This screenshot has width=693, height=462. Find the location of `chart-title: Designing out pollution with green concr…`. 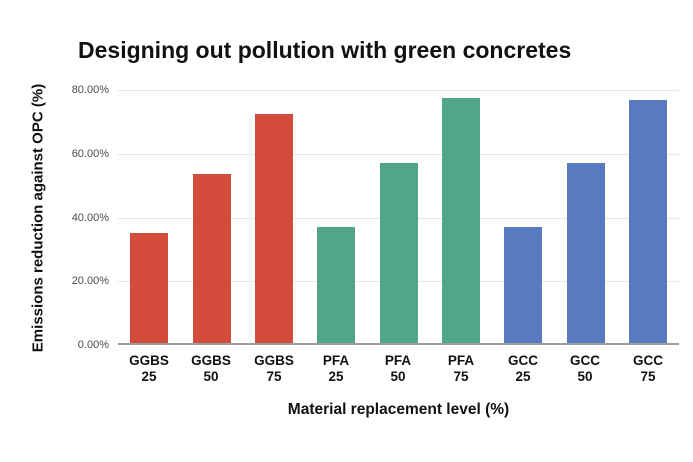

chart-title: Designing out pollution with green concr… is located at coordinates (325, 50).